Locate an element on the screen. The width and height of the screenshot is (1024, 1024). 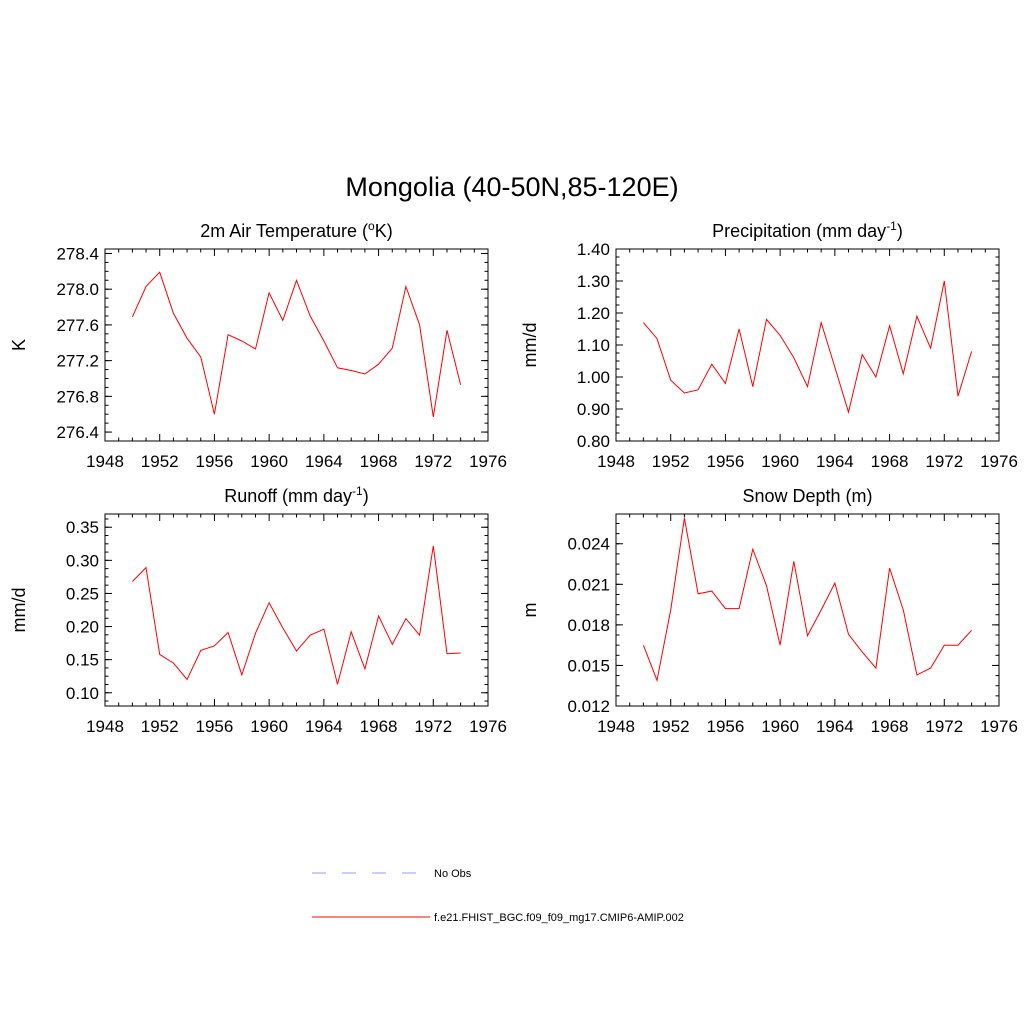
plot-frame-snow-depth is located at coordinates (807, 610).